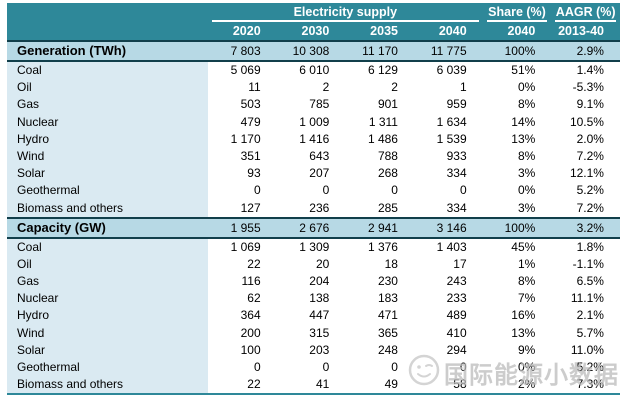 The height and width of the screenshot is (402, 622). Describe the element at coordinates (448, 350) in the screenshot. I see `cell-value: 294` at that location.